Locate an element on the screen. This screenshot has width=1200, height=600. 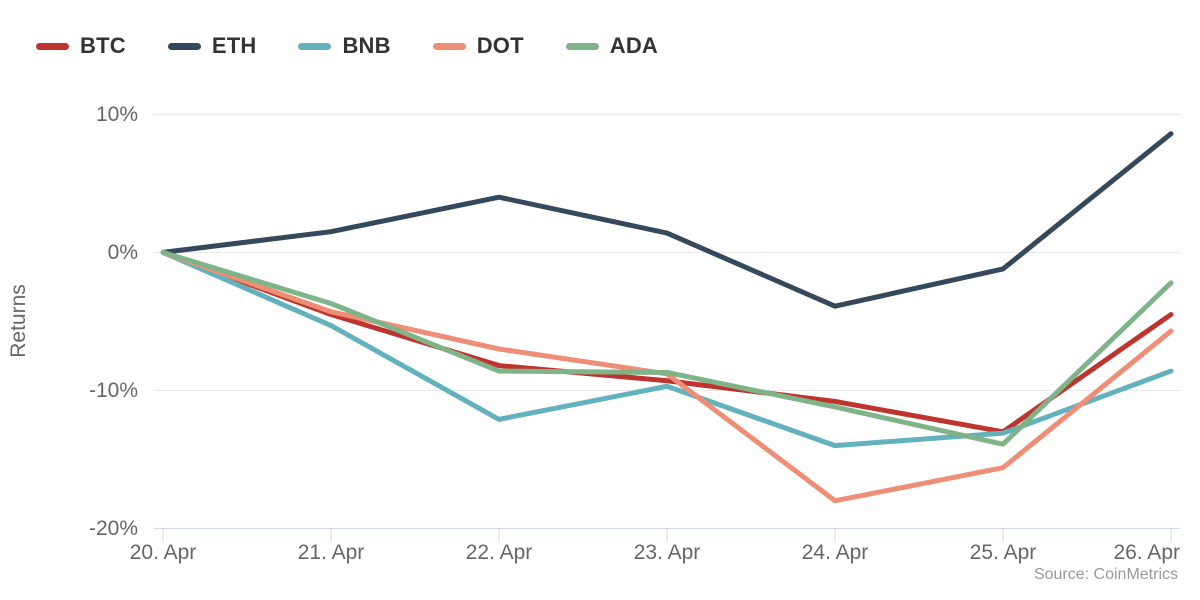
x-axis-tick-label: 21. Apr is located at coordinates (331, 552).